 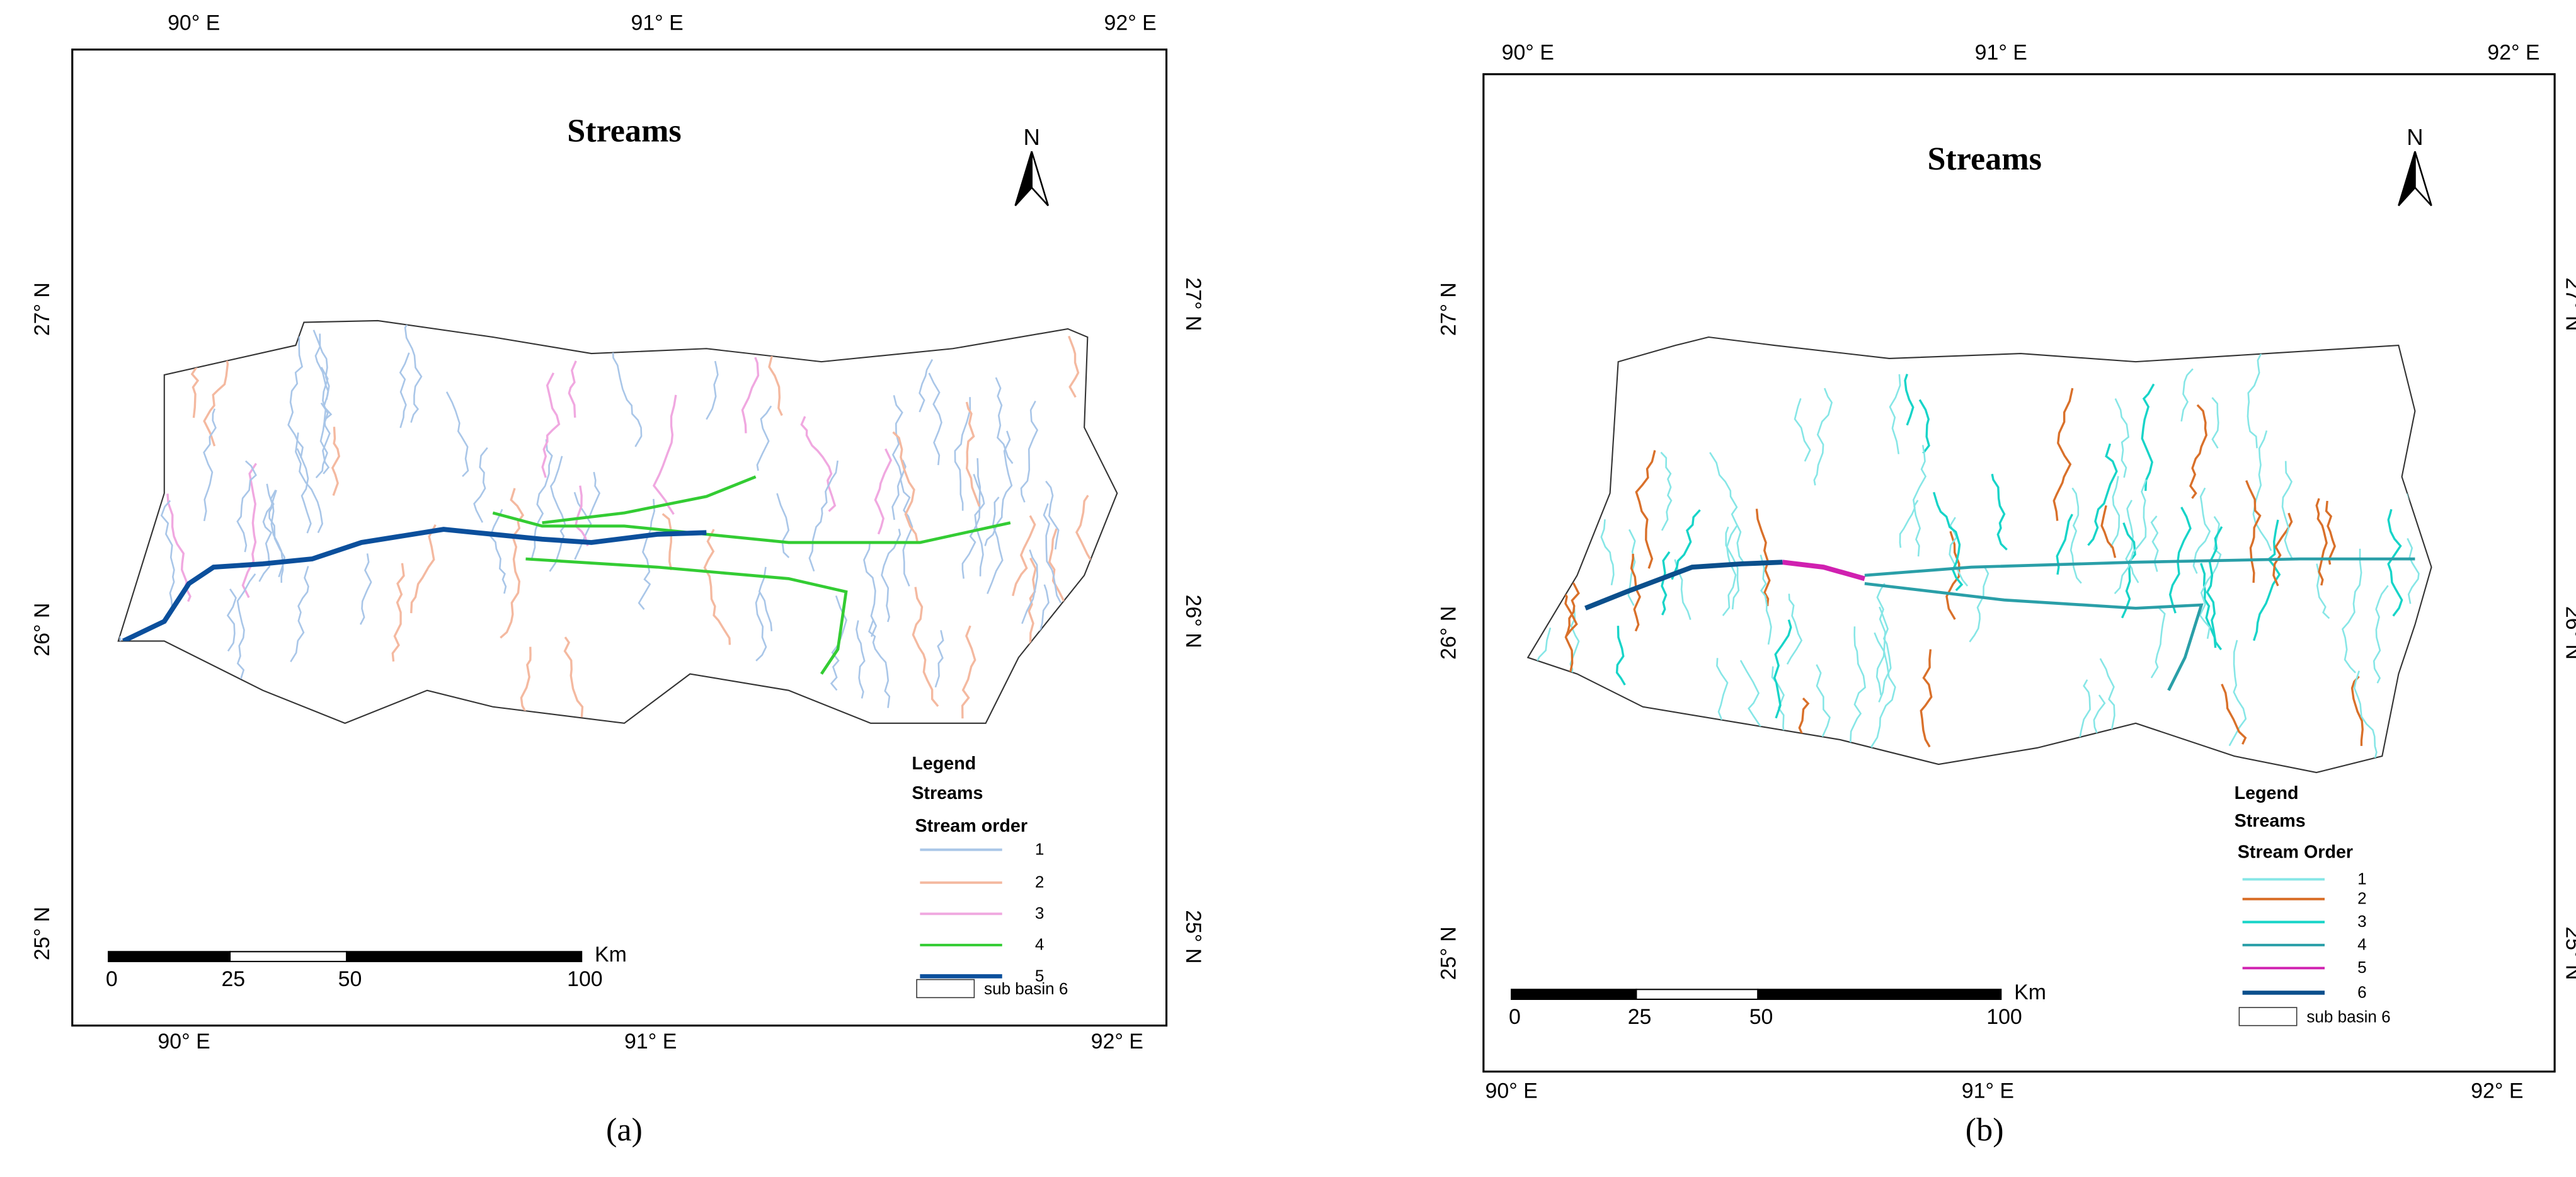 What do you see at coordinates (2415, 137) in the screenshot?
I see `north-label: N` at bounding box center [2415, 137].